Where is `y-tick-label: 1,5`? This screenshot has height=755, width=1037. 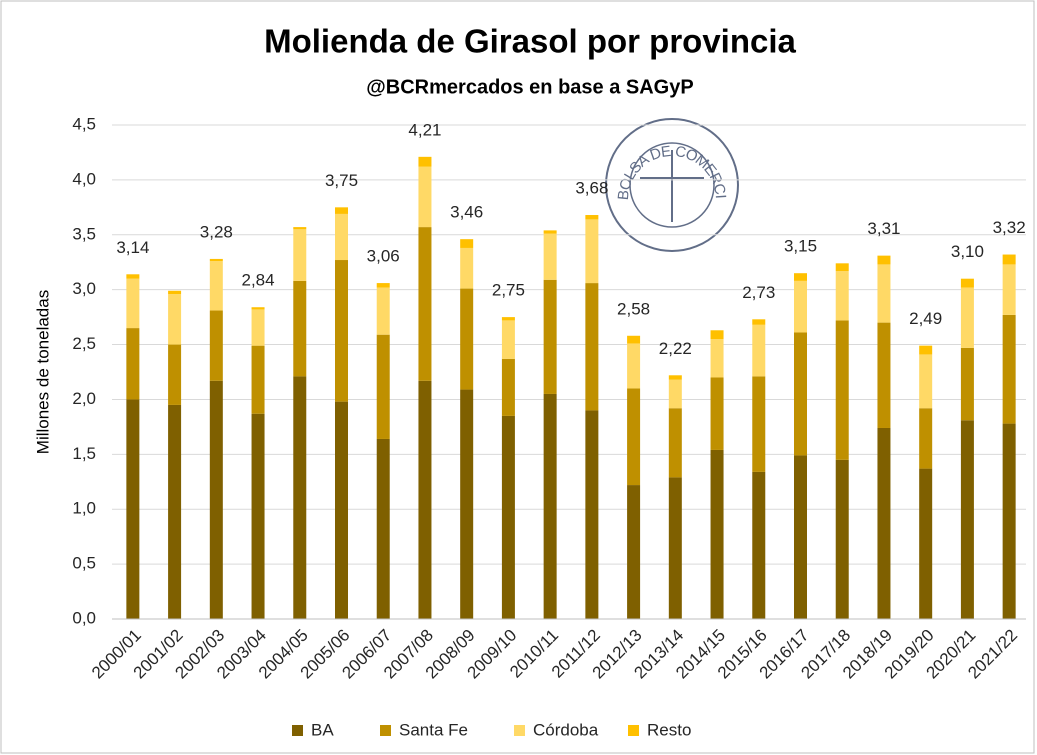 y-tick-label: 1,5 is located at coordinates (84, 453).